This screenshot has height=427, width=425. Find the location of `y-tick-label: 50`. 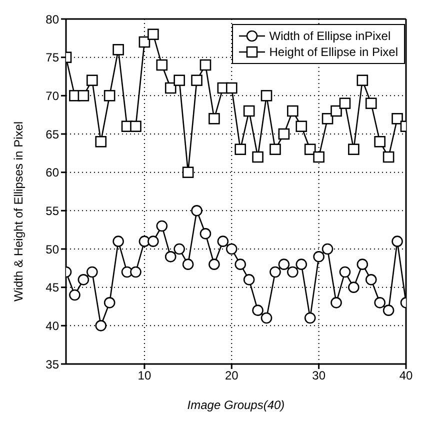

y-tick-label: 50 is located at coordinates (53, 249).